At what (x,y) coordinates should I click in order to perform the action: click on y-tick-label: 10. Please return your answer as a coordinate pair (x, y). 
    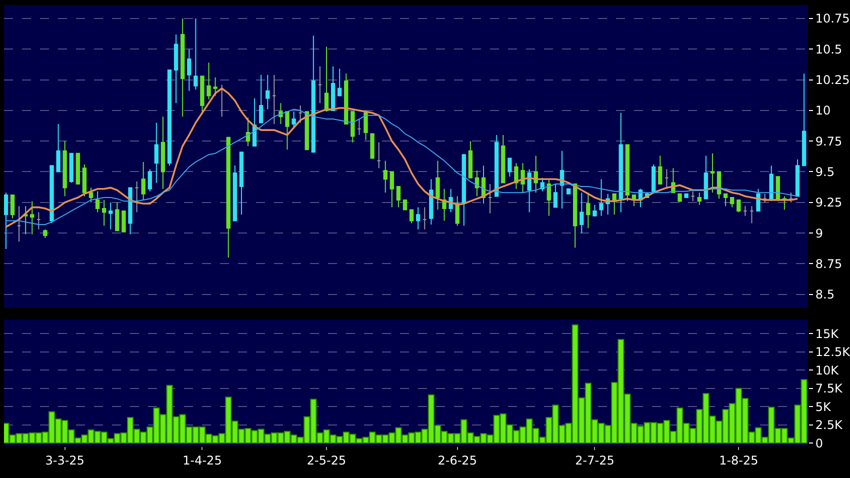
    Looking at the image, I should click on (823, 111).